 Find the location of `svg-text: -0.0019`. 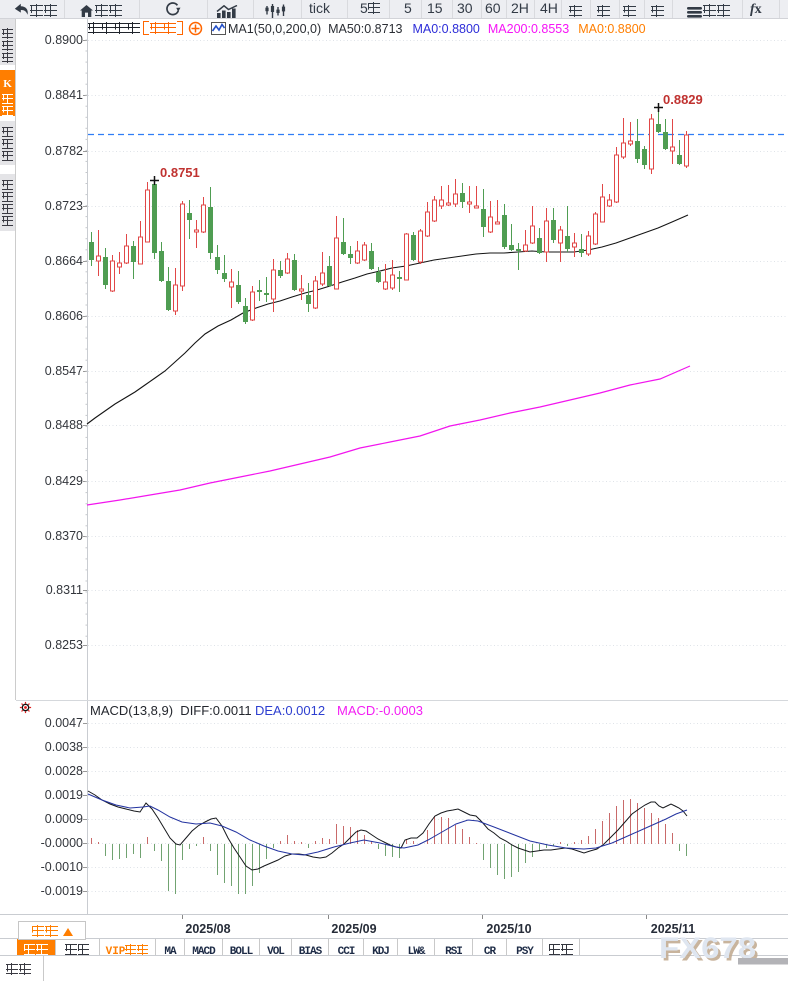

svg-text: -0.0019 is located at coordinates (62, 891).